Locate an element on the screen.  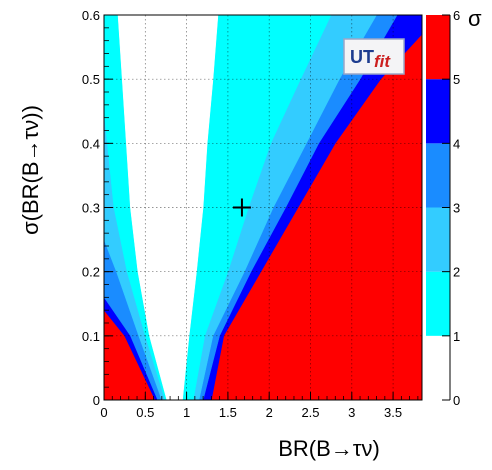
y-tick-label: 0 is located at coordinates (96, 400).